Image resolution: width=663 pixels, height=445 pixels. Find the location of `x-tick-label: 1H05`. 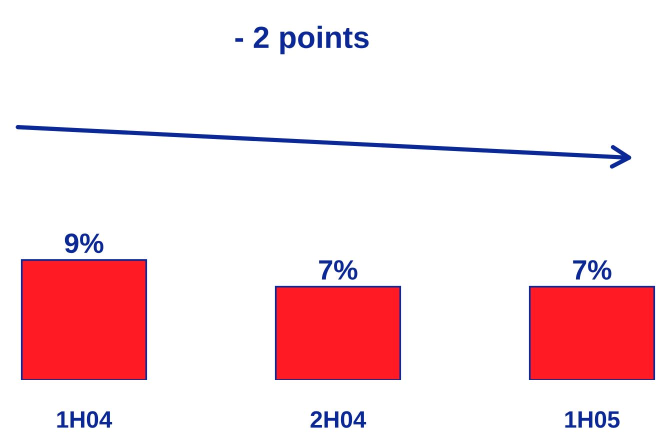

x-tick-label: 1H05 is located at coordinates (592, 419).